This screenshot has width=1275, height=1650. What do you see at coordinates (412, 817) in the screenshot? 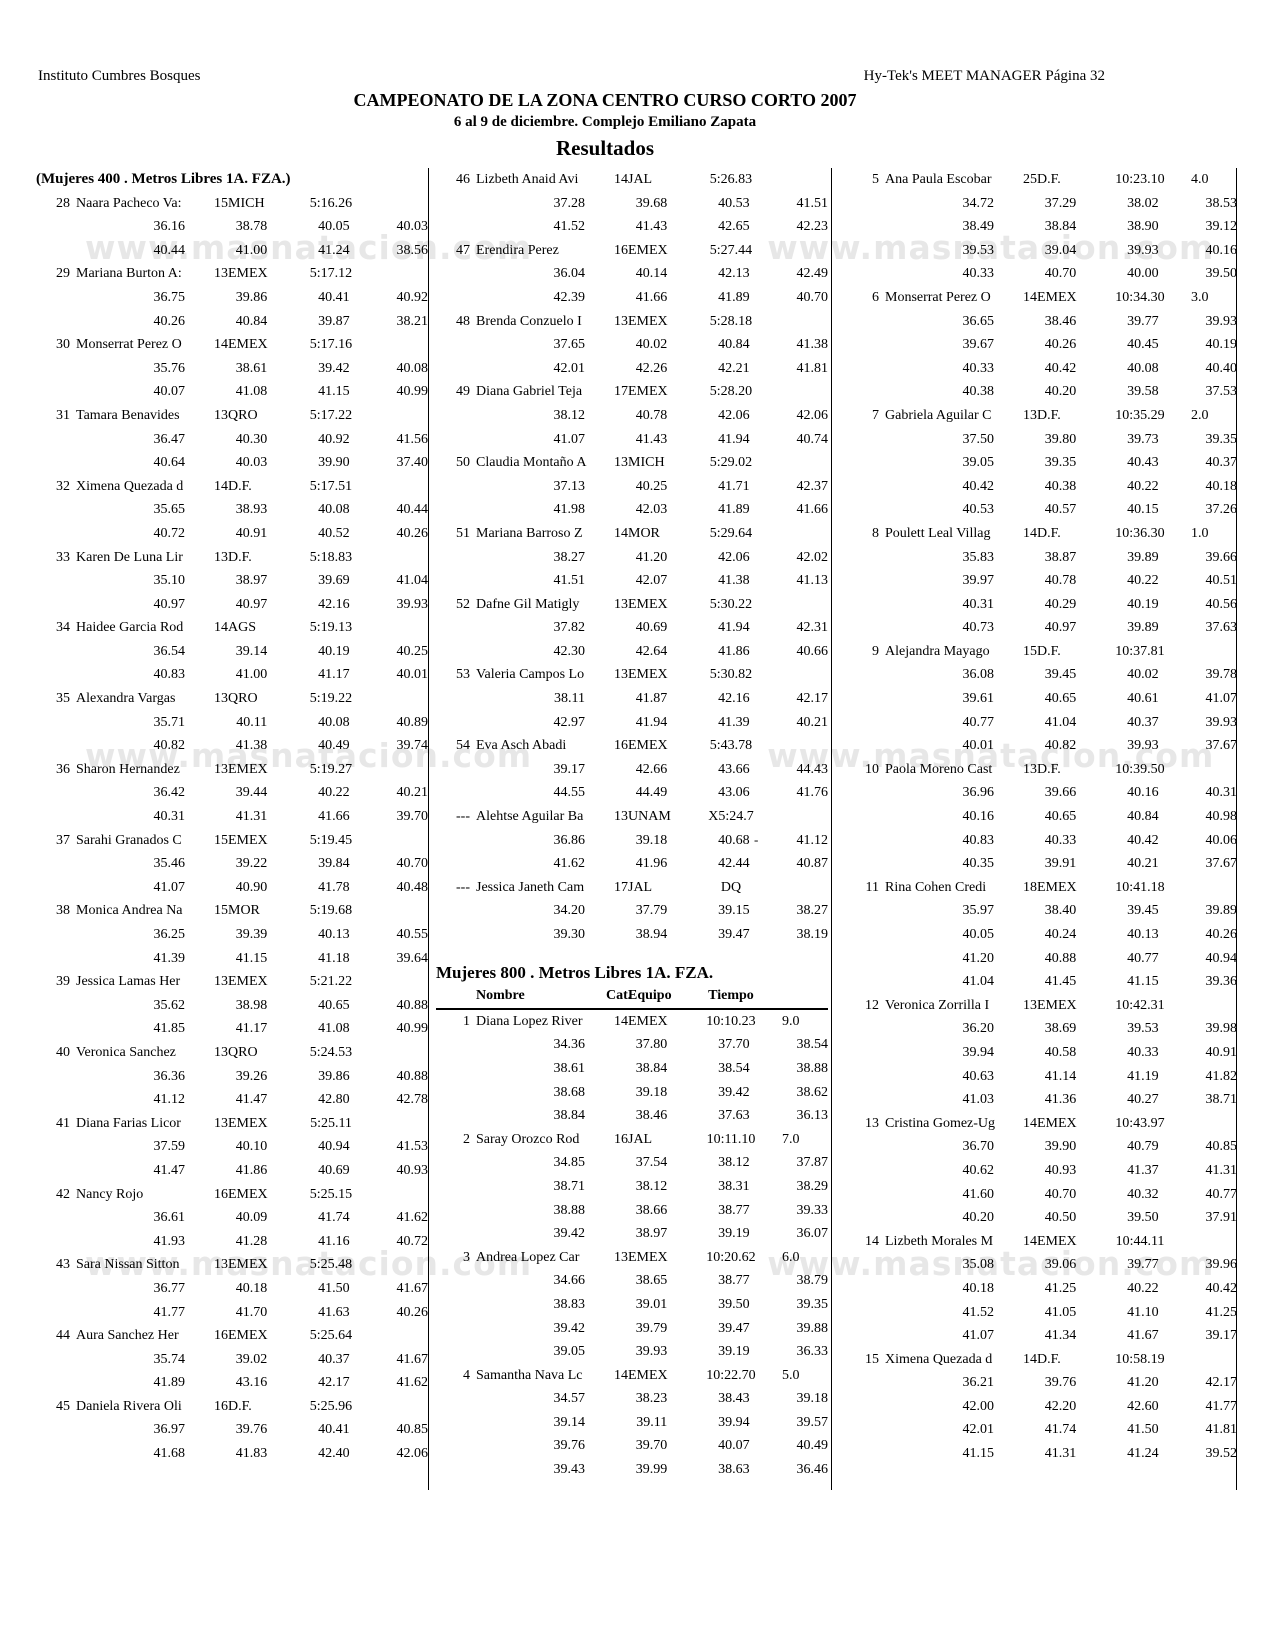
I see `split-time: 39.70` at bounding box center [412, 817].